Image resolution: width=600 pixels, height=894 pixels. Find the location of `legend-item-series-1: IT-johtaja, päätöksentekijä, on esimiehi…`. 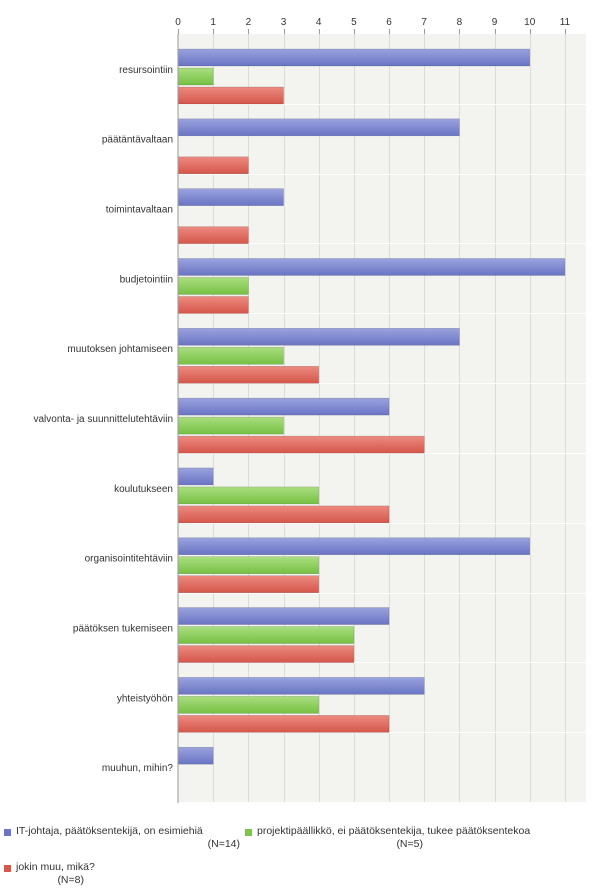

legend-item-series-1: IT-johtaja, päätöksentekijä, on esimiehi… is located at coordinates (122, 838).